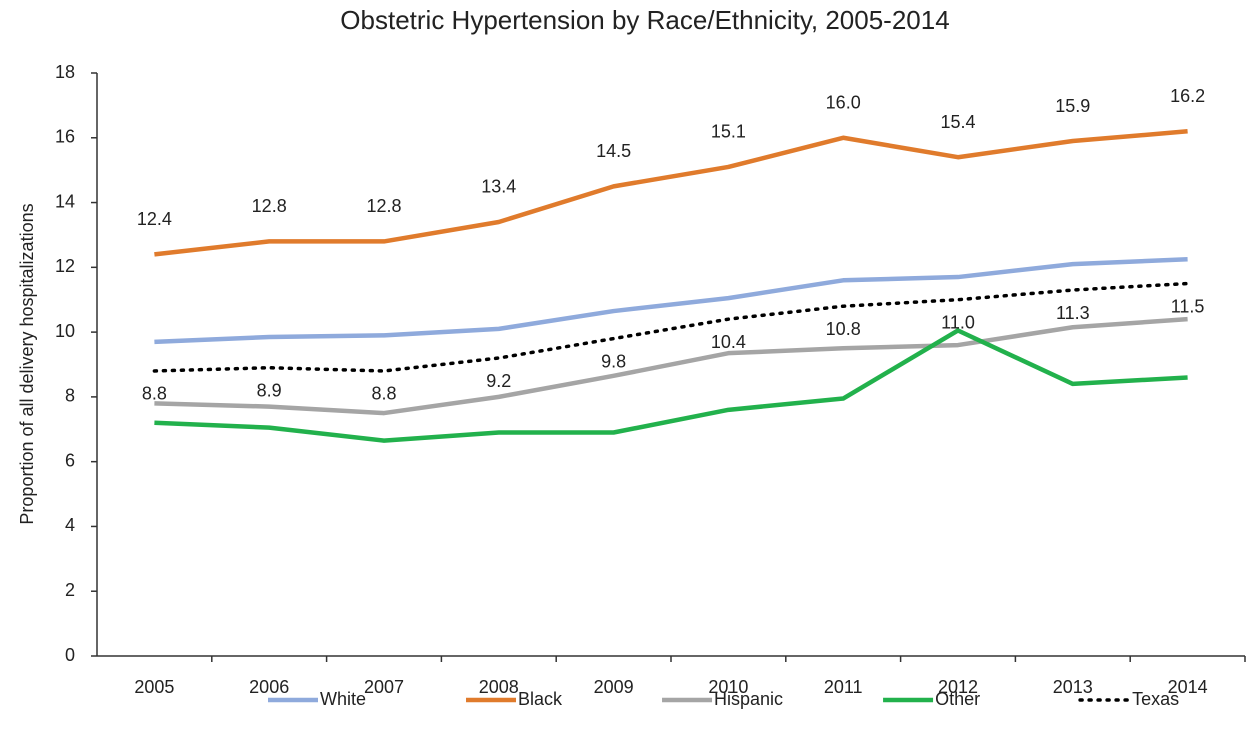 This screenshot has width=1259, height=740. Describe the element at coordinates (957, 699) in the screenshot. I see `legend-label: Other` at that location.